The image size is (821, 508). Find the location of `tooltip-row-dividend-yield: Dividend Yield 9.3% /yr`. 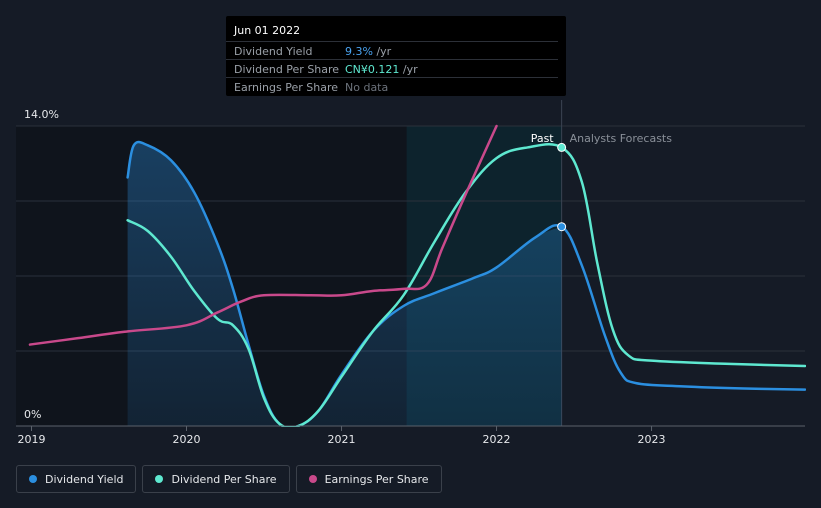

tooltip-row-dividend-yield: Dividend Yield 9.3% /yr is located at coordinates (392, 50).